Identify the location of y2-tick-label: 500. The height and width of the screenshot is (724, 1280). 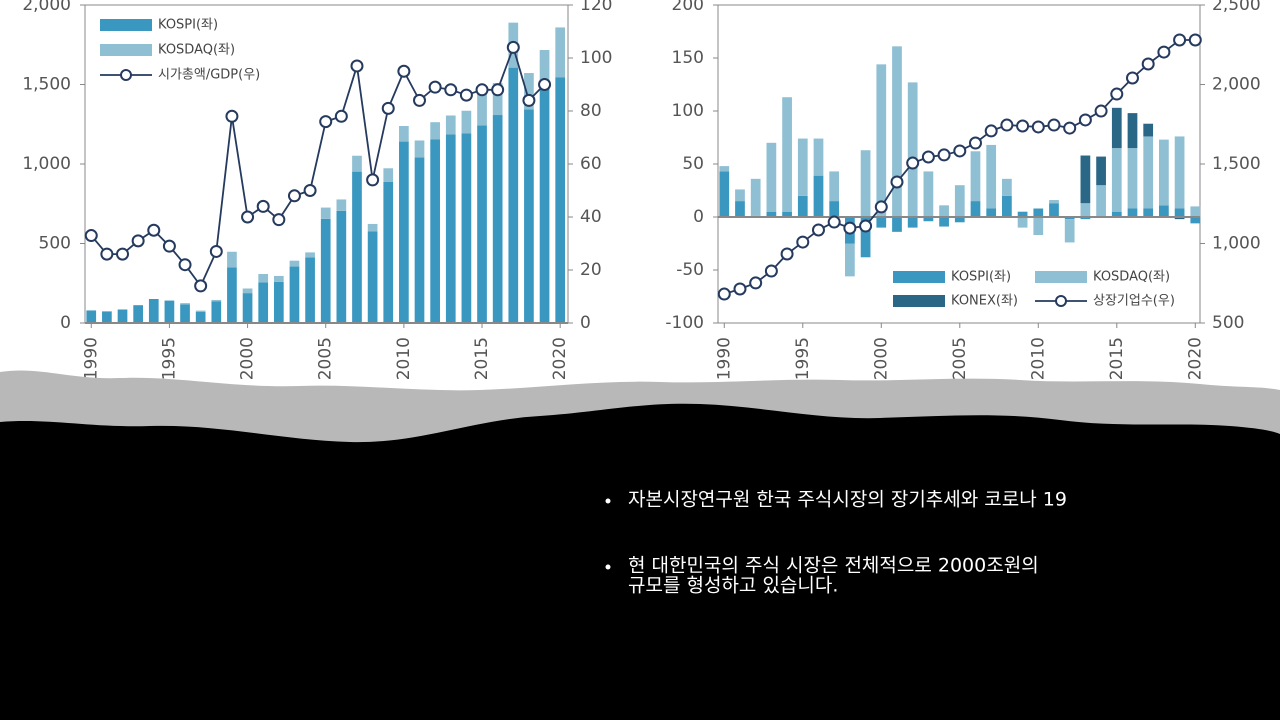
(1228, 323).